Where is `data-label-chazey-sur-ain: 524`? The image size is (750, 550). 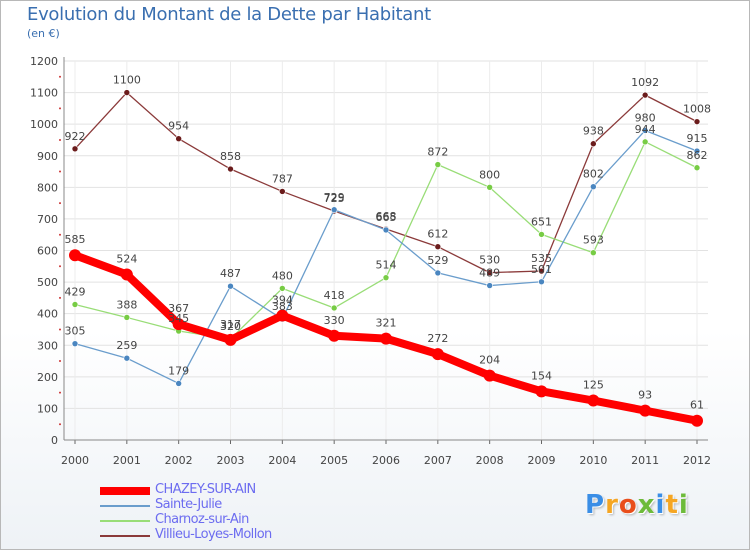
data-label-chazey-sur-ain: 524 is located at coordinates (126, 259).